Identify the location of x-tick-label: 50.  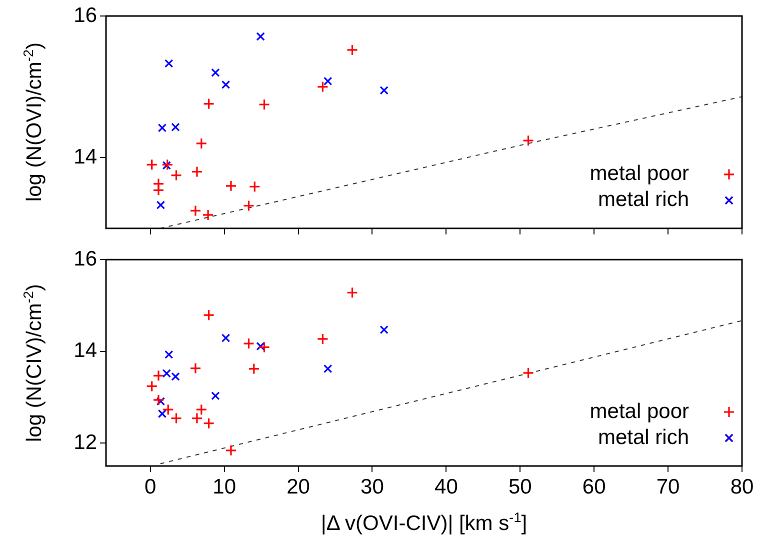
(520, 486).